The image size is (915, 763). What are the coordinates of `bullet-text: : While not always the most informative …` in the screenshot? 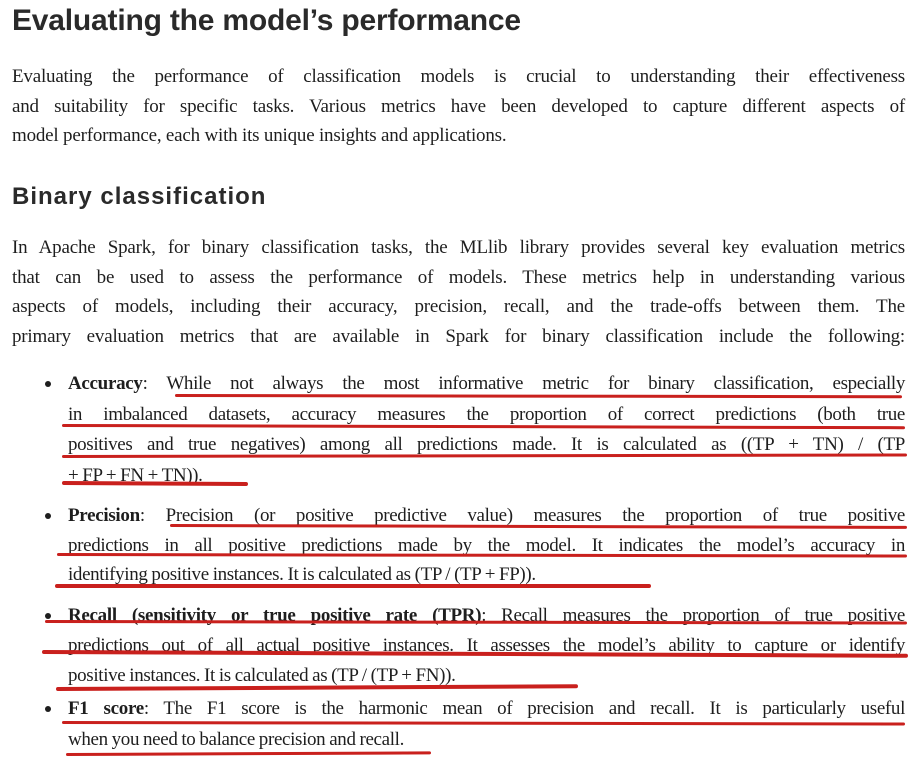 It's located at (524, 383).